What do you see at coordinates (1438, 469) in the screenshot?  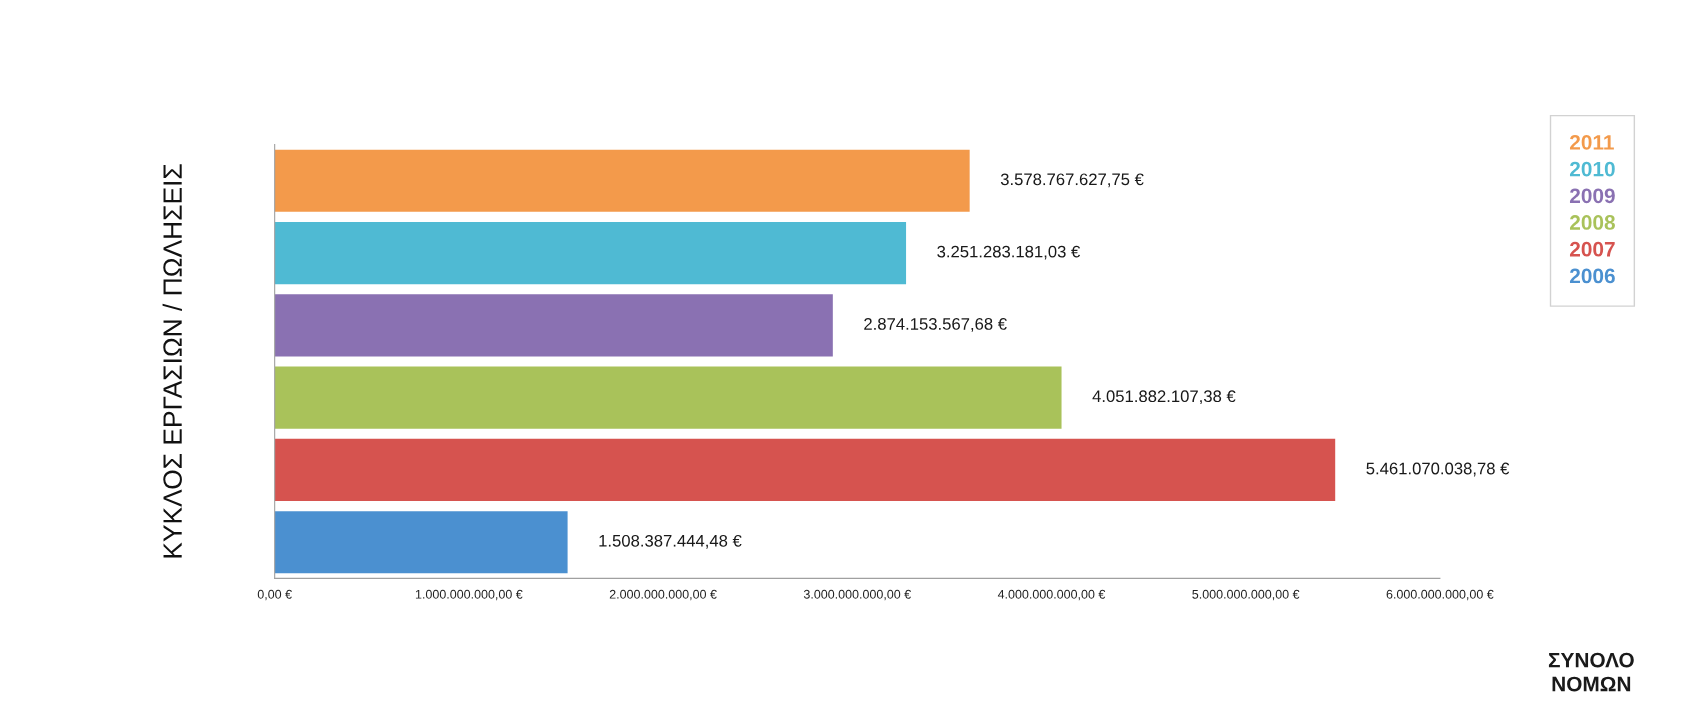 I see `data-label: 5.461.070.038,78 €` at bounding box center [1438, 469].